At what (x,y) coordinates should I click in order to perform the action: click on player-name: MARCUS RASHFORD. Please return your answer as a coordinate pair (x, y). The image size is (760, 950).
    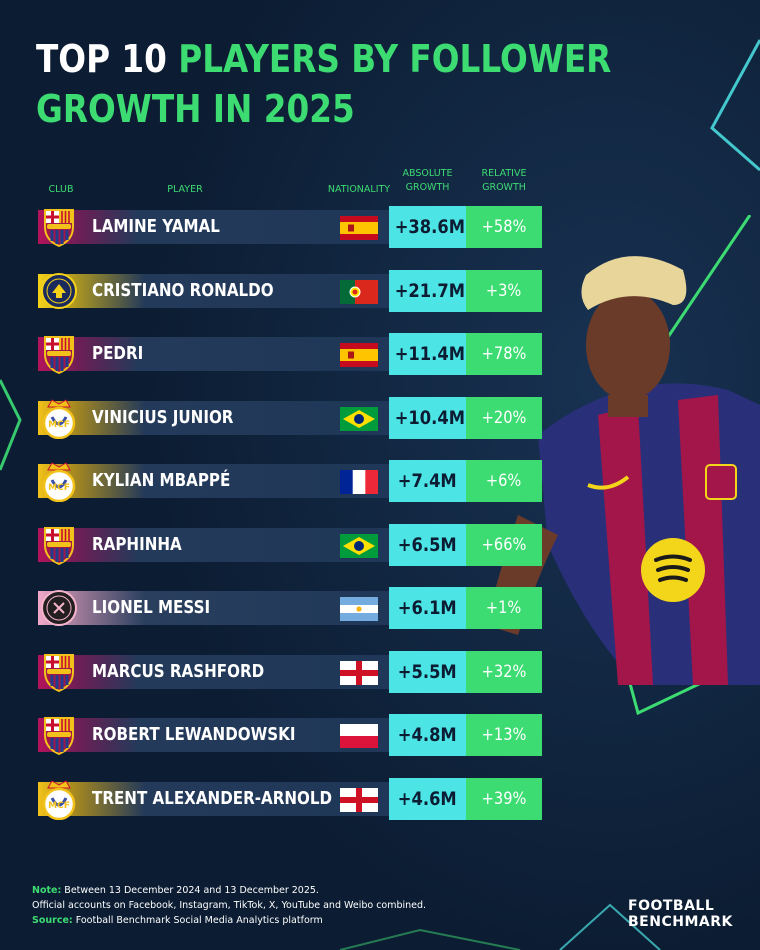
    Looking at the image, I should click on (178, 671).